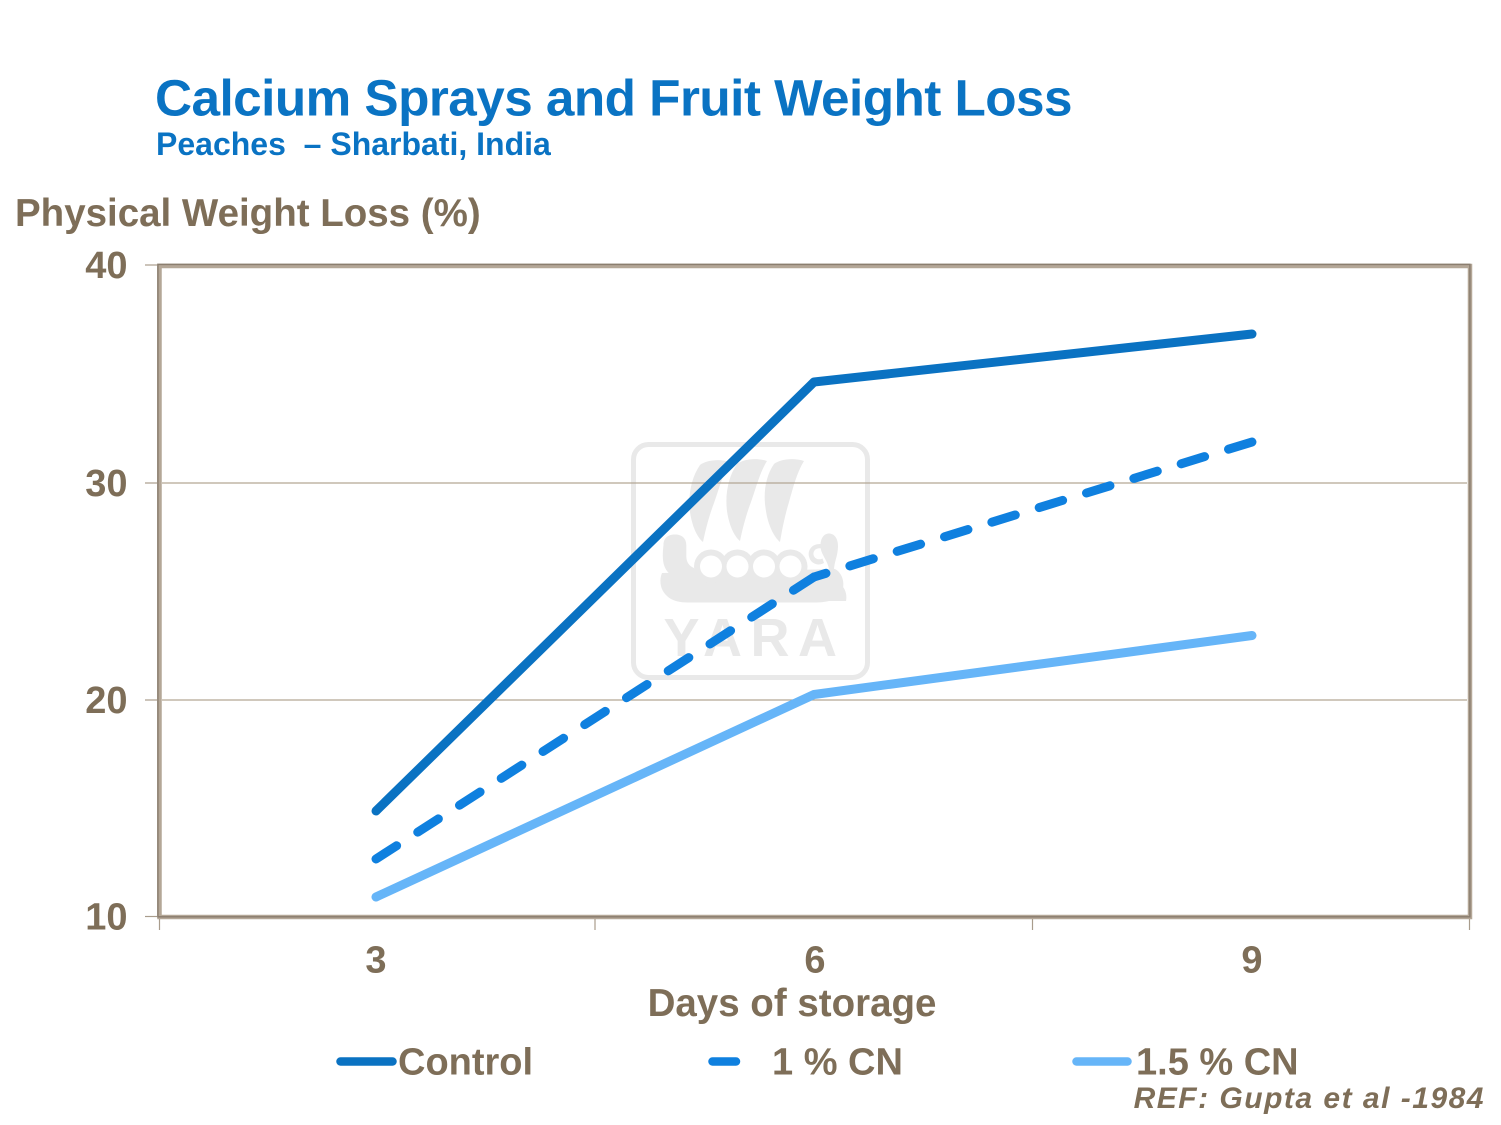 The height and width of the screenshot is (1125, 1501). I want to click on svg-text:Calcium Sprays and Fruit Weigh: Calcium Sprays and Fruit Weight Loss, so click(613, 98).